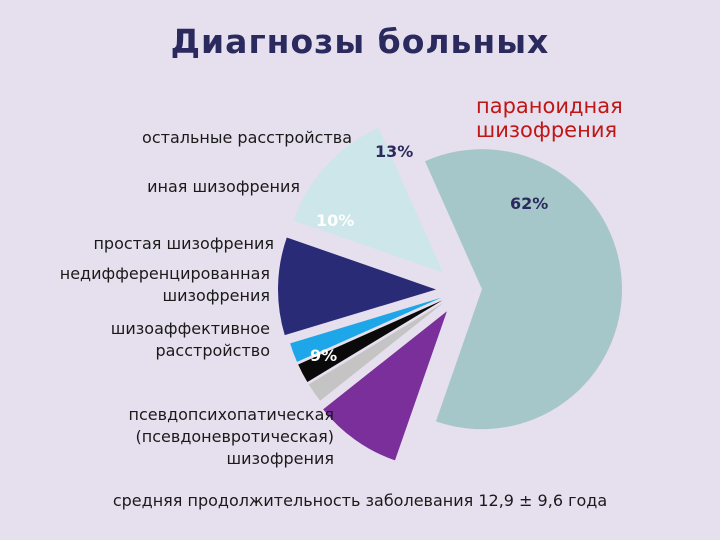  I want to click on label-other-disorders: остальные расстройства, so click(247, 137).